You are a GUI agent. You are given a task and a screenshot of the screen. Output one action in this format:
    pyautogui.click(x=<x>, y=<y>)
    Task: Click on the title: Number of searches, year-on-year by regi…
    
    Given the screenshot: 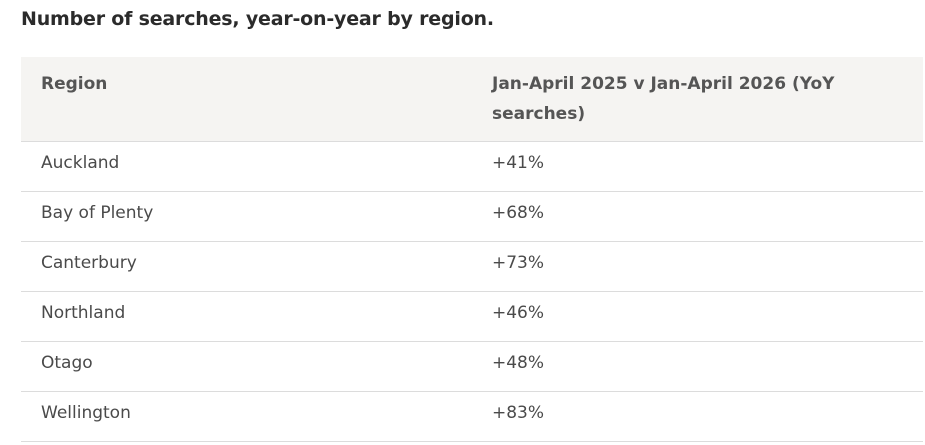 What is the action you would take?
    pyautogui.click(x=257, y=19)
    